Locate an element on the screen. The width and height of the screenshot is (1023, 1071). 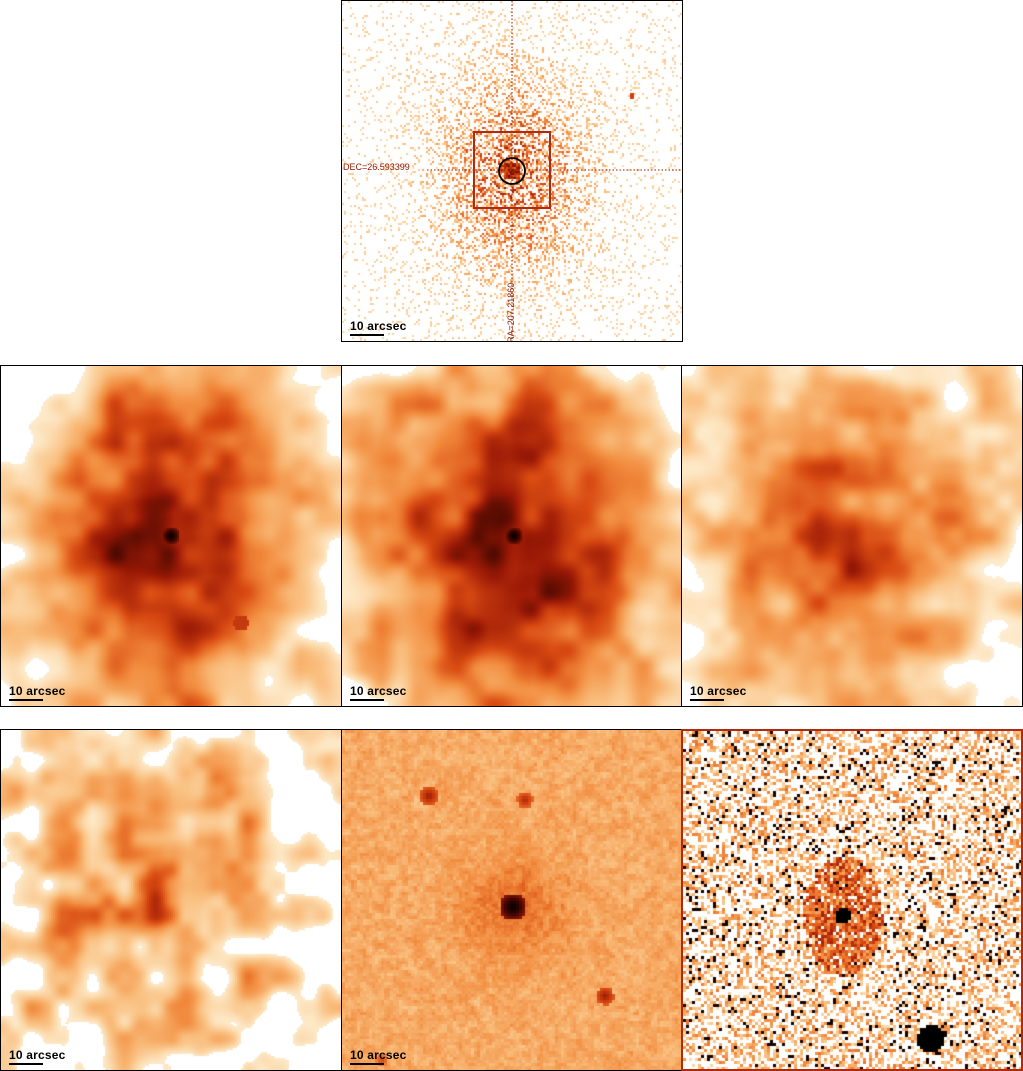
bottom-image-panel-2: 10 arcsec is located at coordinates (512, 900).